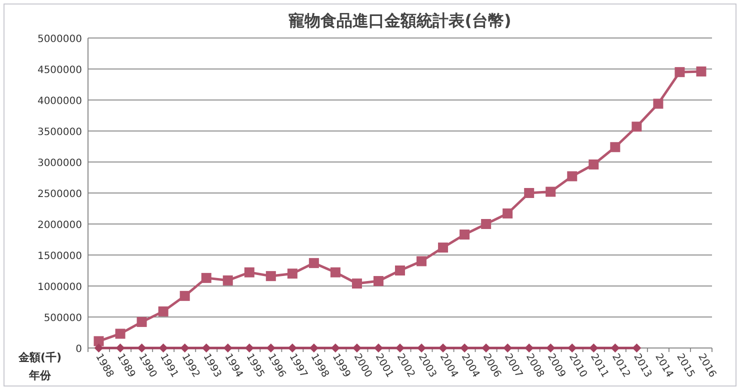 The height and width of the screenshot is (390, 740). Describe the element at coordinates (39, 357) in the screenshot. I see `y-axis-title: 金額(千)` at that location.